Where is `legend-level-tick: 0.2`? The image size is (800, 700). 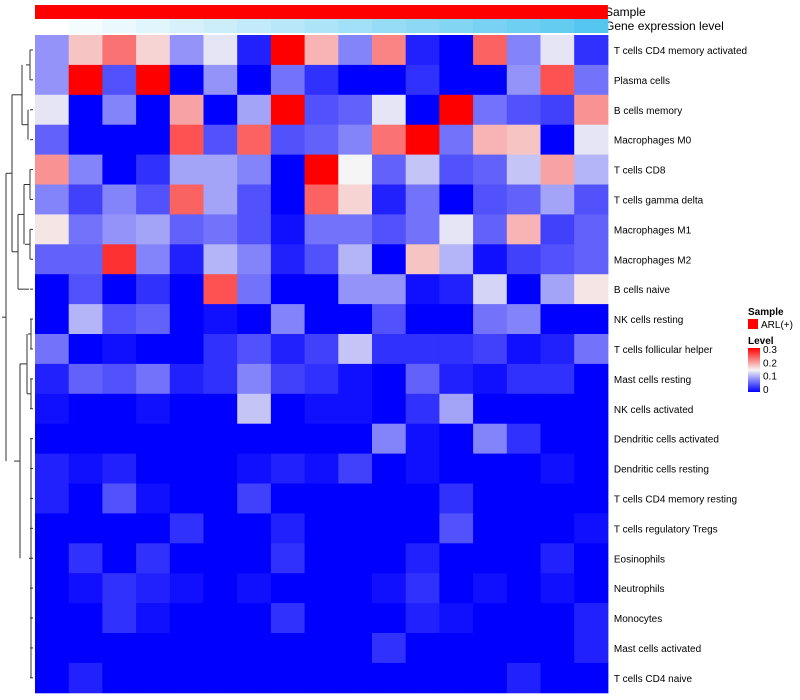
legend-level-tick: 0.2 is located at coordinates (770, 363).